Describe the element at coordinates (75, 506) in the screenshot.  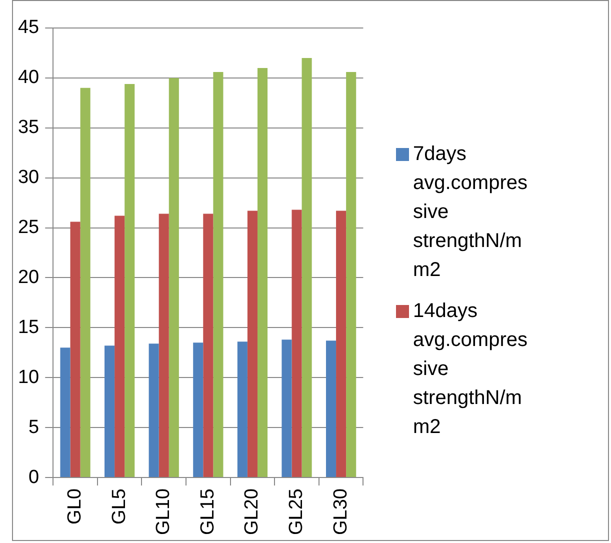
I see `x-tick-label: GL0` at that location.